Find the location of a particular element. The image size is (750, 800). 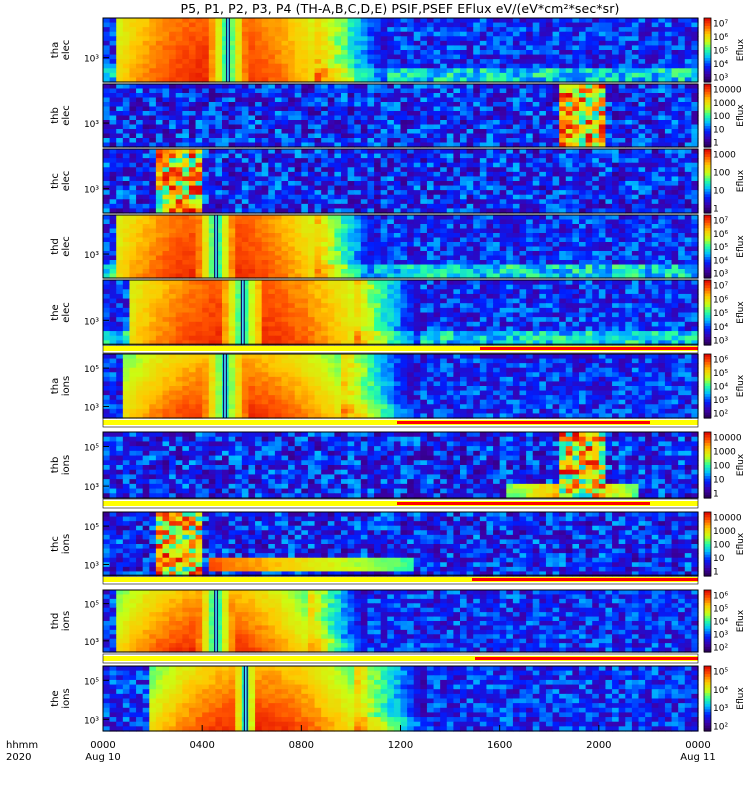

panel-label: thc ions is located at coordinates (61, 544).